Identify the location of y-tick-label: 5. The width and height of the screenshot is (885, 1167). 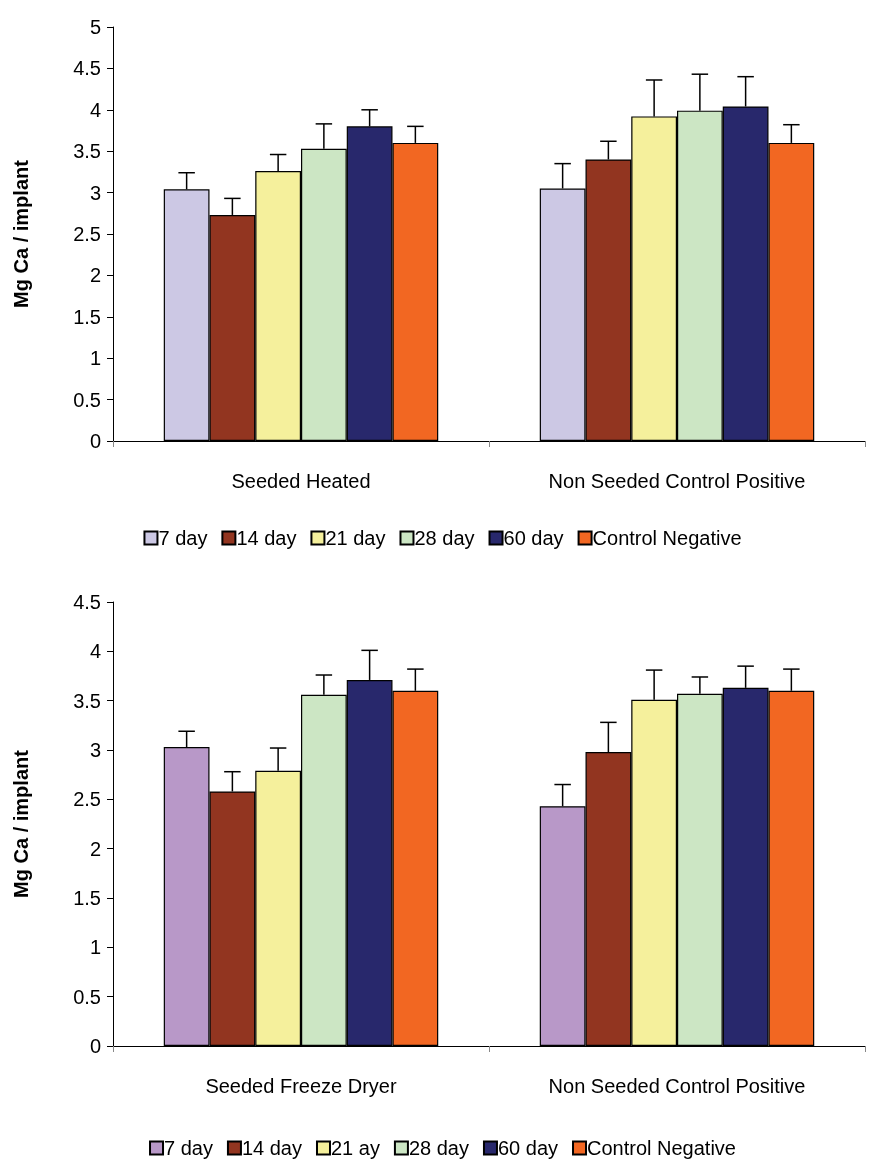
(95, 27).